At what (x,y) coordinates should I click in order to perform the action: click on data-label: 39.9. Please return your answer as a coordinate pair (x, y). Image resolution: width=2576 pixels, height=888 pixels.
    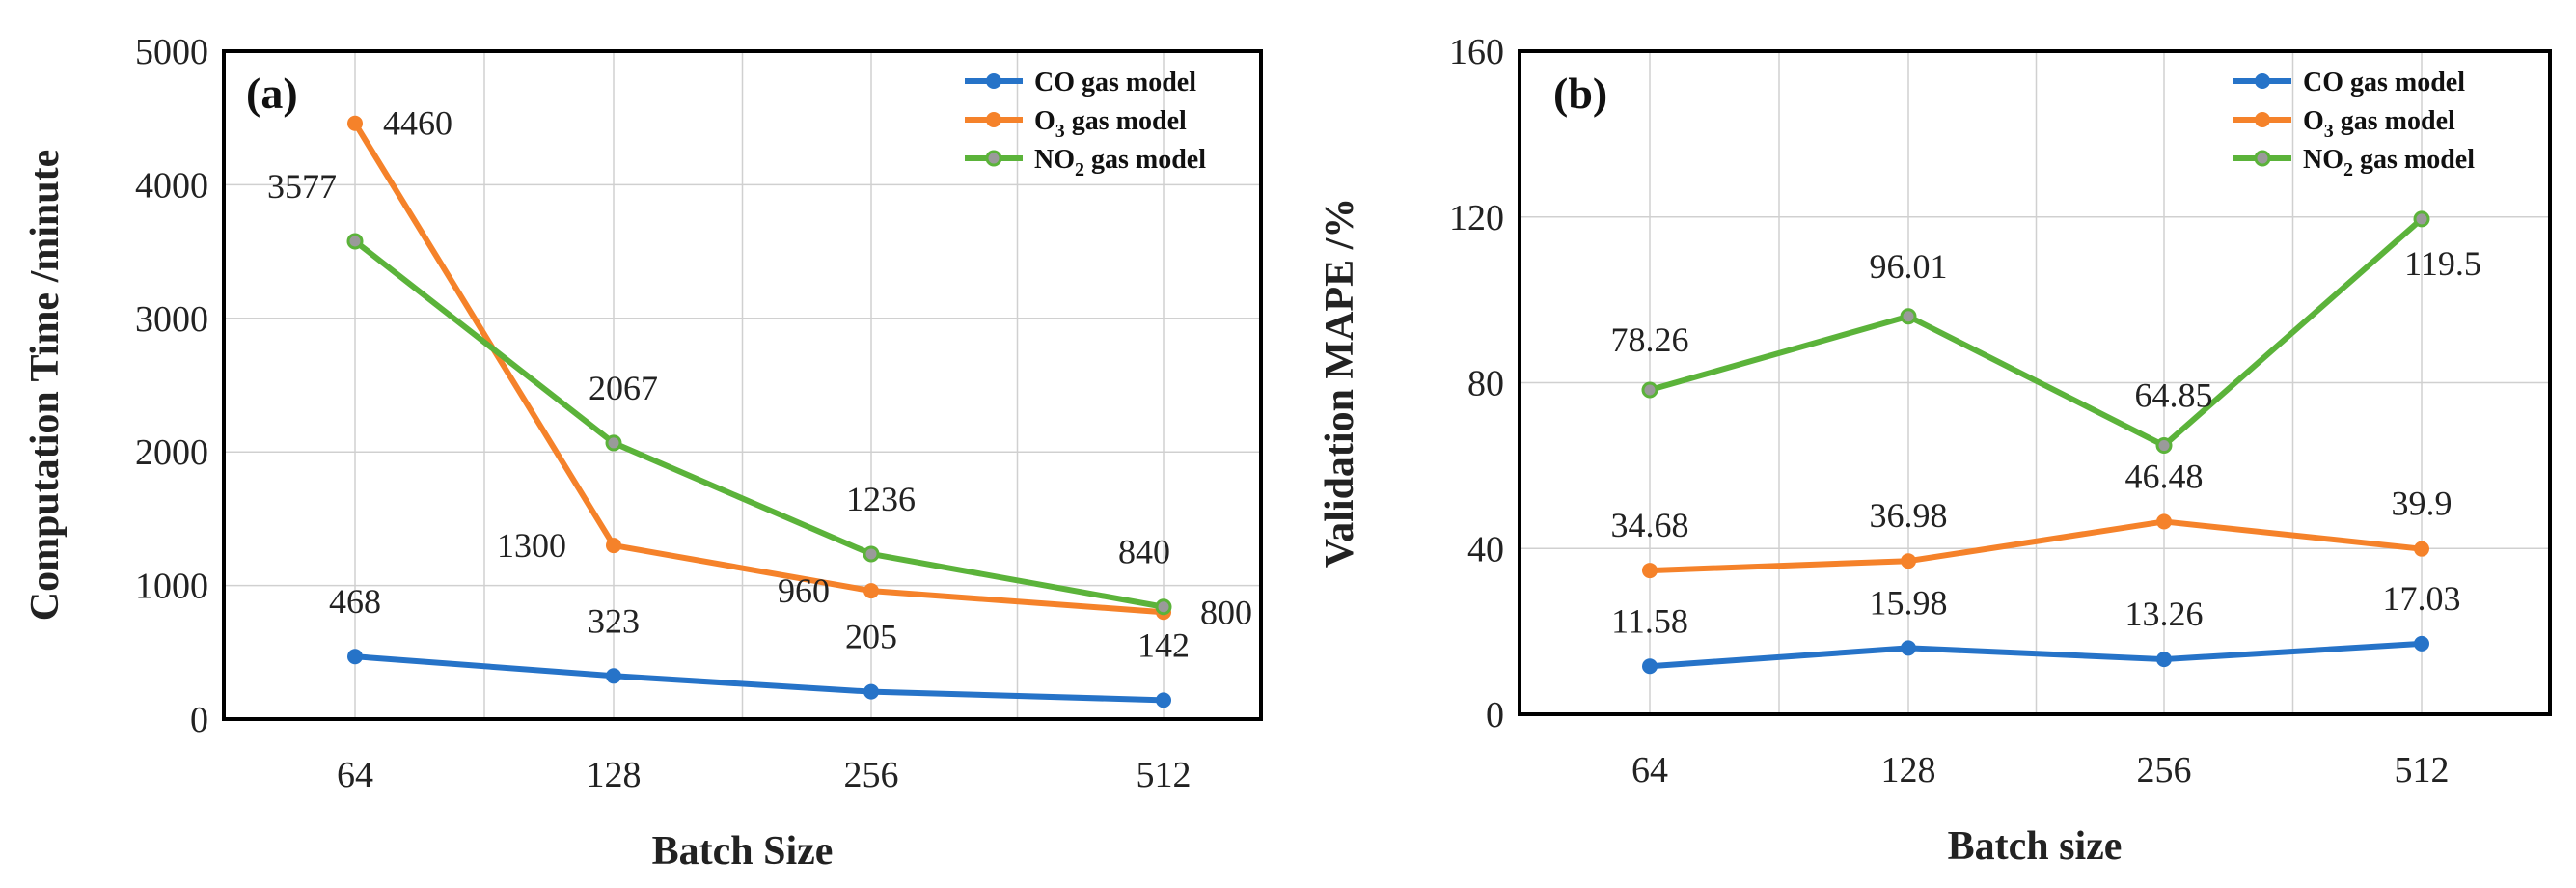
    Looking at the image, I should click on (2423, 504).